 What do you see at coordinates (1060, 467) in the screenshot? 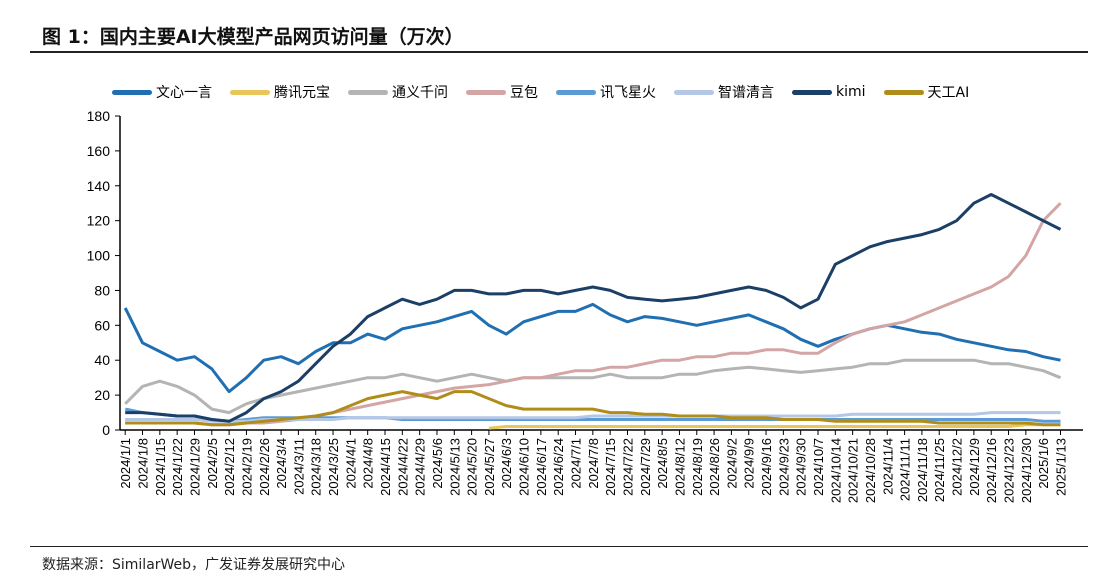
I see `x-tick-label: 2025/1/13` at bounding box center [1060, 467].